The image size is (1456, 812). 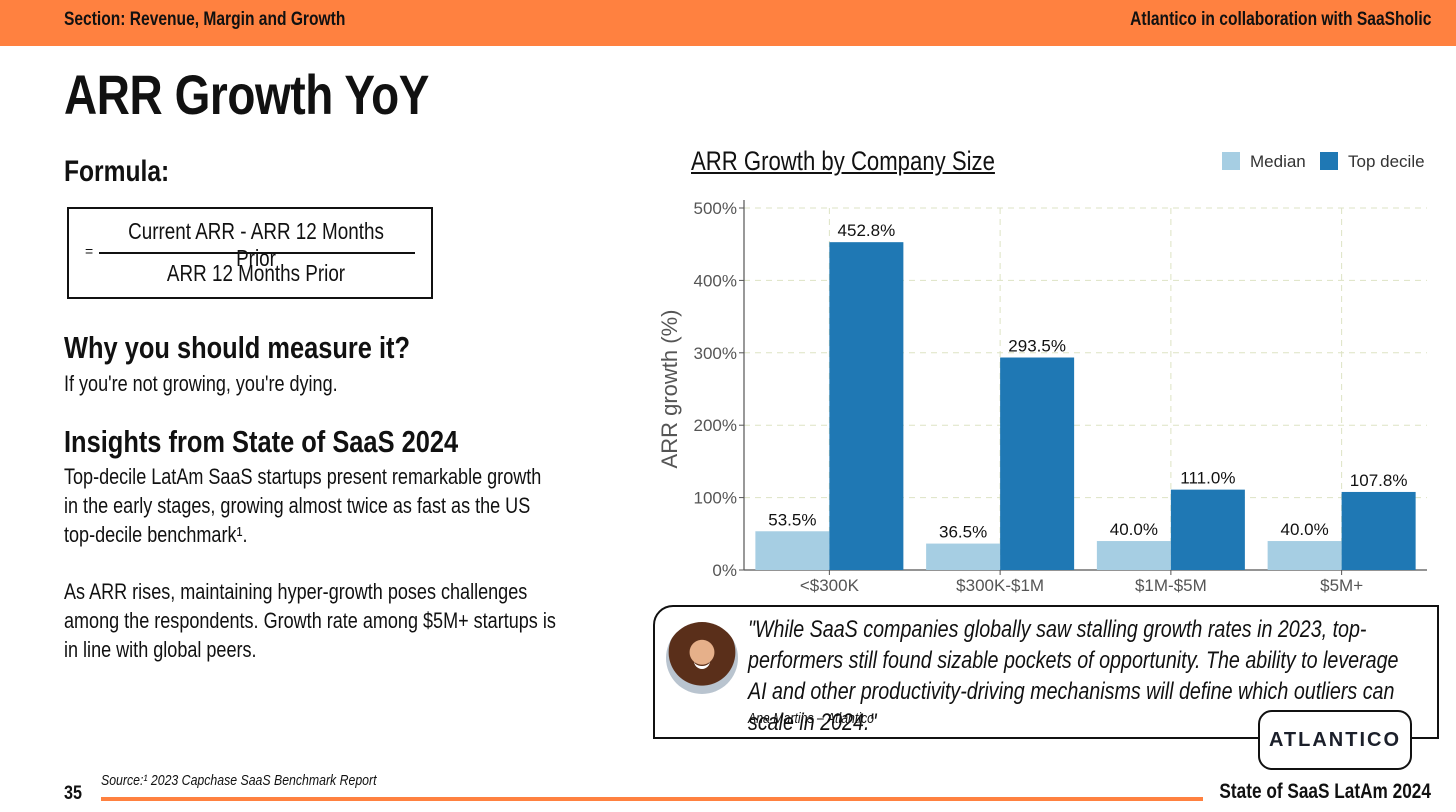 What do you see at coordinates (867, 230) in the screenshot?
I see `data-label: 452.8%` at bounding box center [867, 230].